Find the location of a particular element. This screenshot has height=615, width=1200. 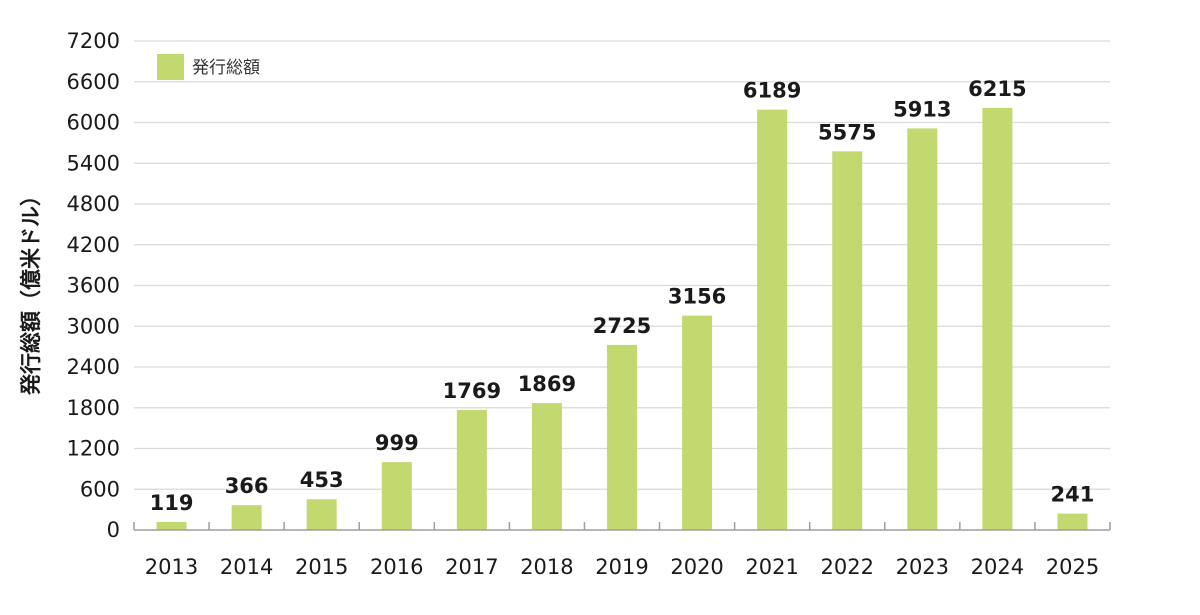

data-label: 999 is located at coordinates (397, 443).